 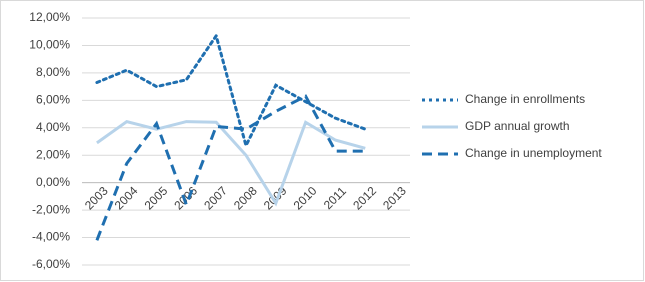 What do you see at coordinates (517, 126) in the screenshot?
I see `legend-label: GDP annual growth` at bounding box center [517, 126].